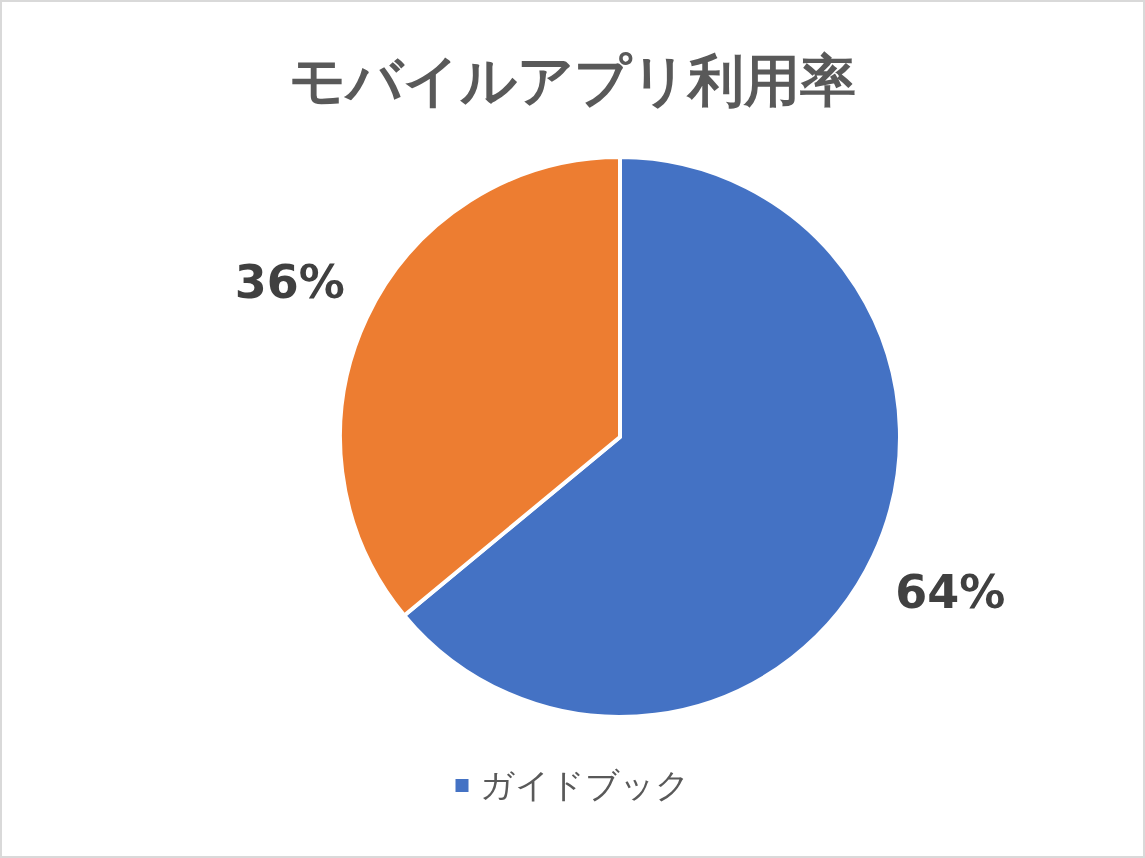 The height and width of the screenshot is (858, 1145). Describe the element at coordinates (572, 80) in the screenshot. I see `chart-title: モバイルアプリ利用率` at that location.